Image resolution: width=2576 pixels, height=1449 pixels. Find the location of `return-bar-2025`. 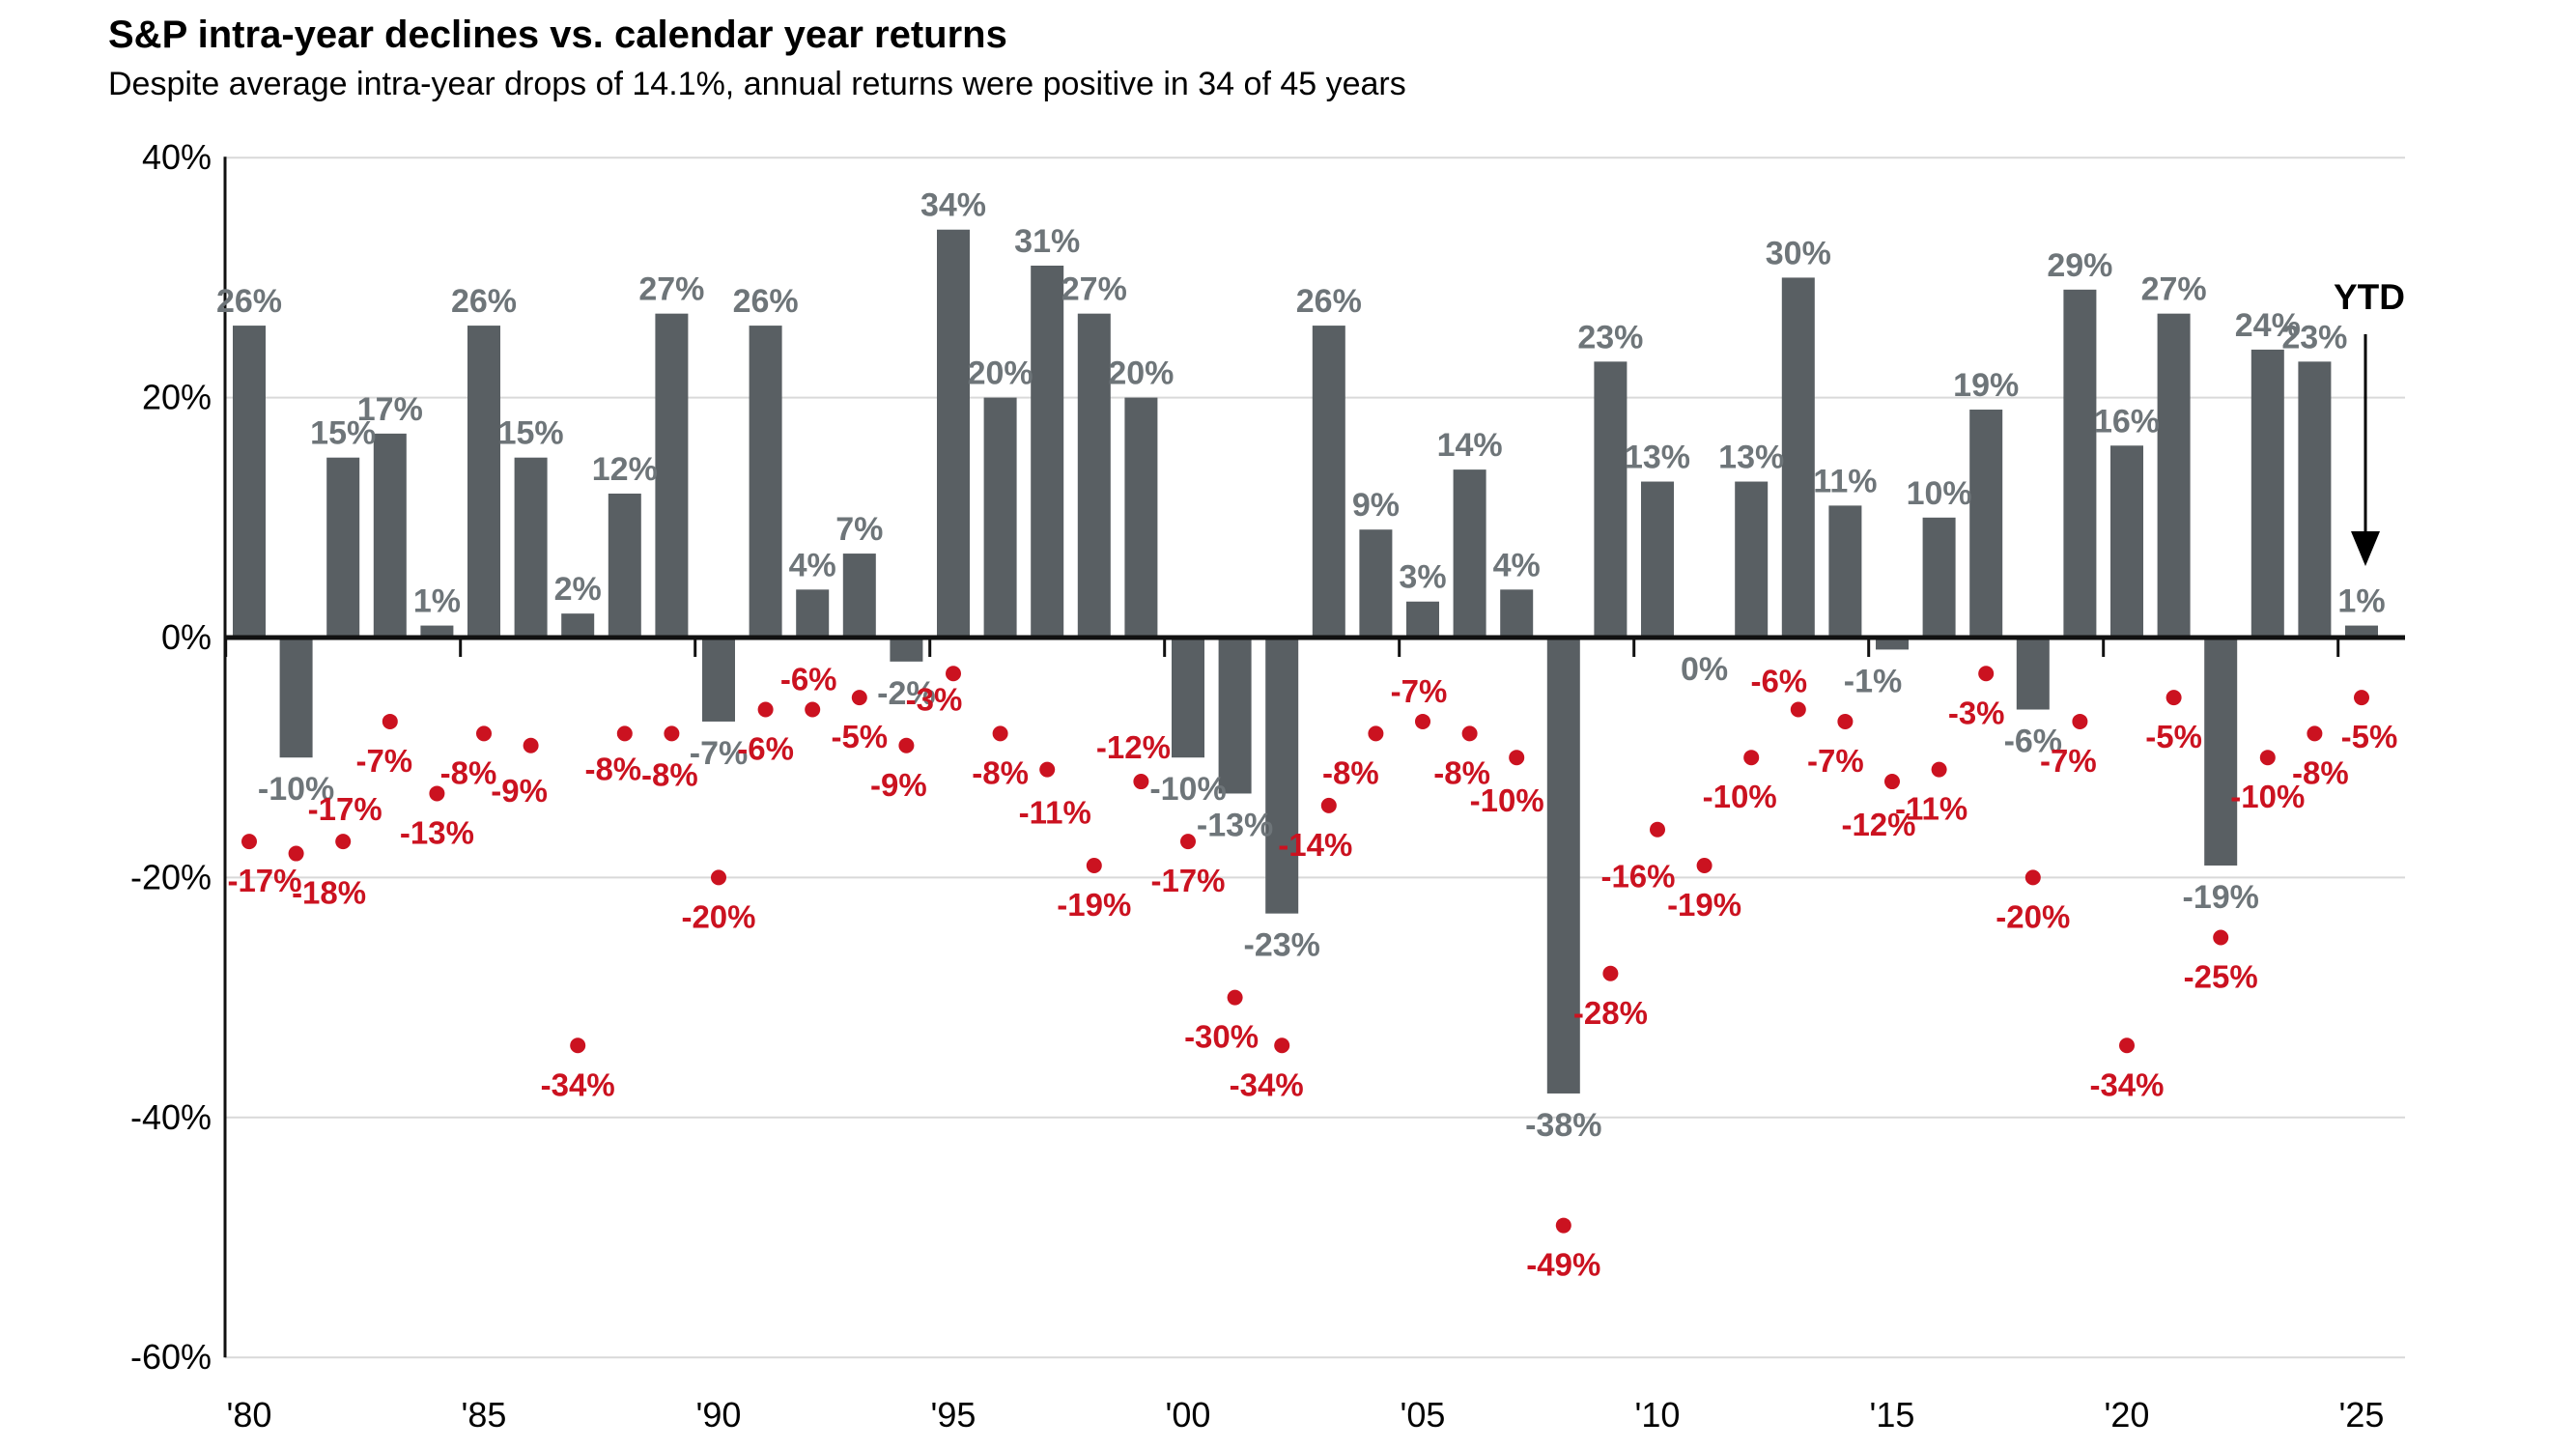

return-bar-2025 is located at coordinates (2361, 631).